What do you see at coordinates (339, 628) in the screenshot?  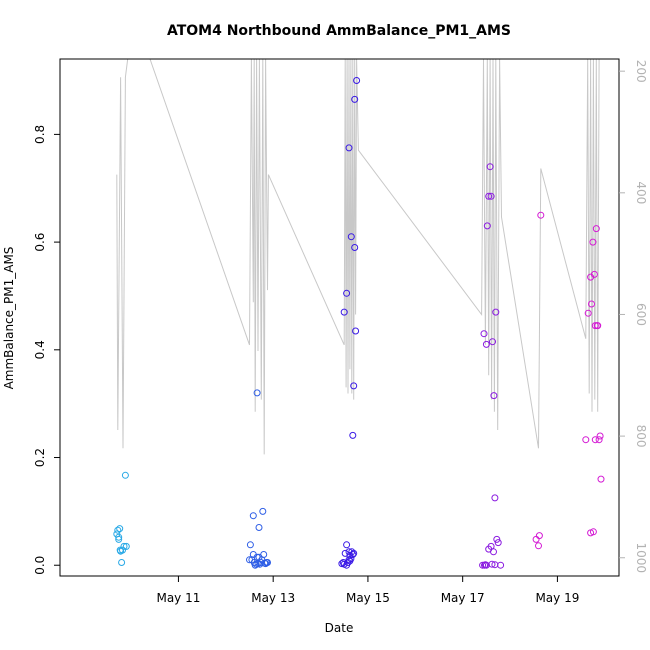 I see `x-axis-label: Date` at bounding box center [339, 628].